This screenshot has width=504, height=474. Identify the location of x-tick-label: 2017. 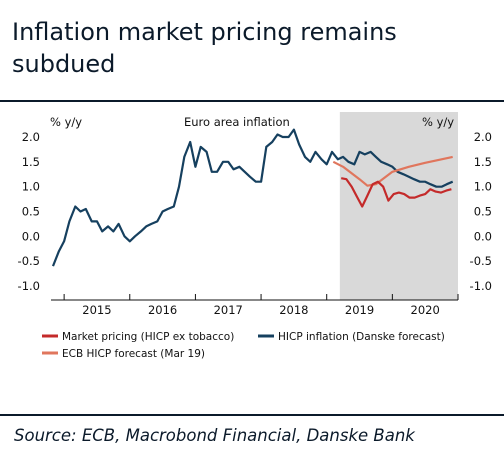
(228, 310).